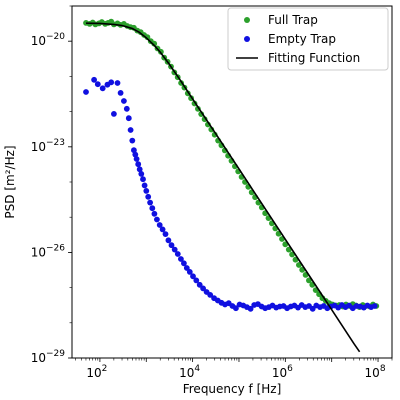  I want to click on y-tick-label: 10−20, so click(48, 40).